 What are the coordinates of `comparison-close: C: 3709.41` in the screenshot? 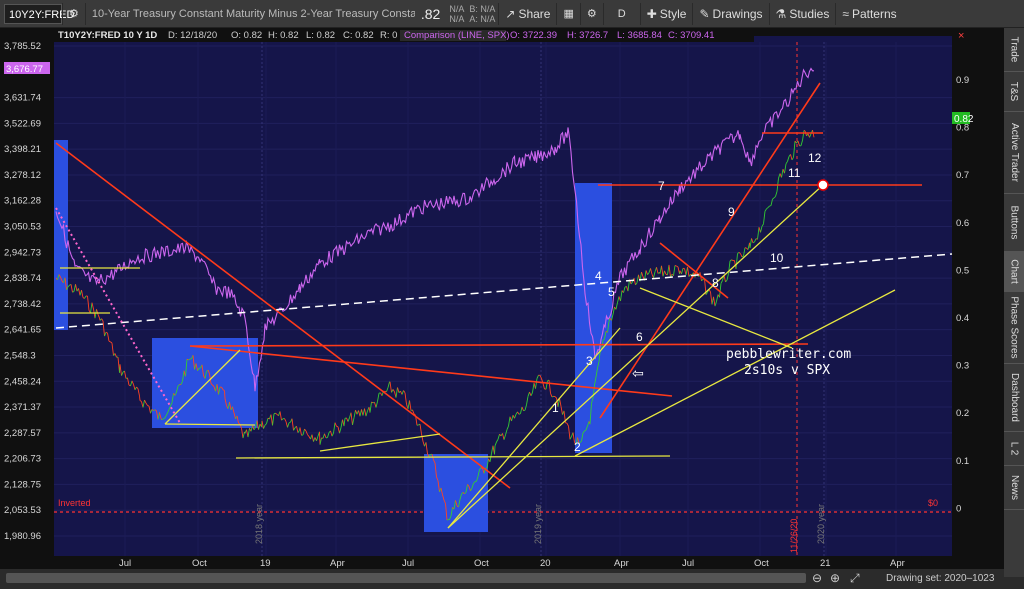 It's located at (691, 35).